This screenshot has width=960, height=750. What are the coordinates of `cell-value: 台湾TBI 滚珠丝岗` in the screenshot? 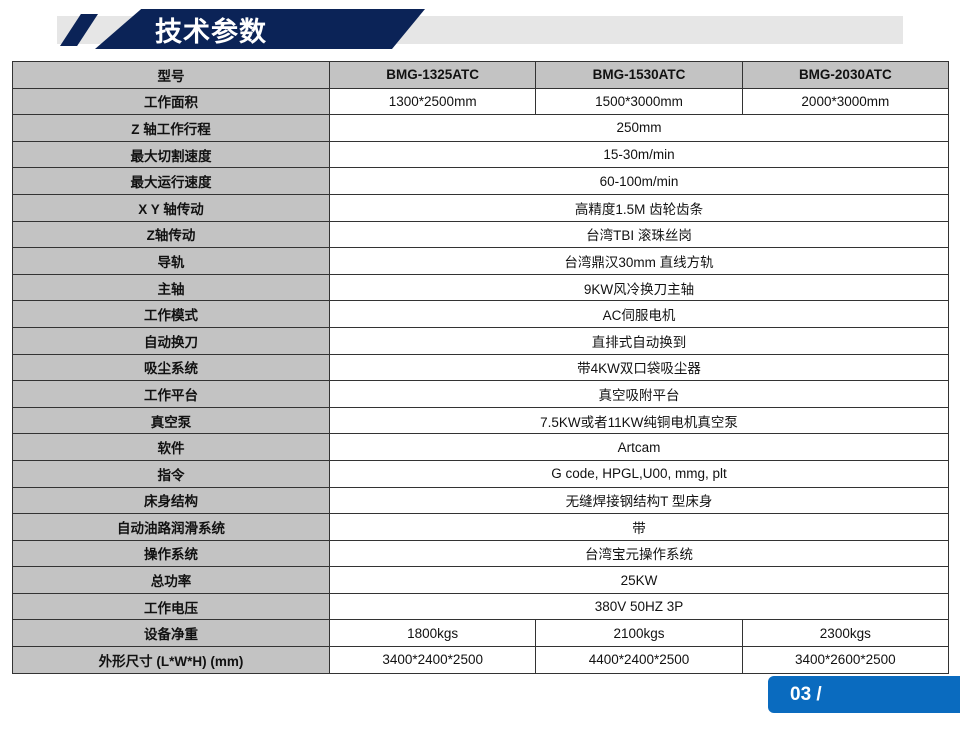 It's located at (639, 234).